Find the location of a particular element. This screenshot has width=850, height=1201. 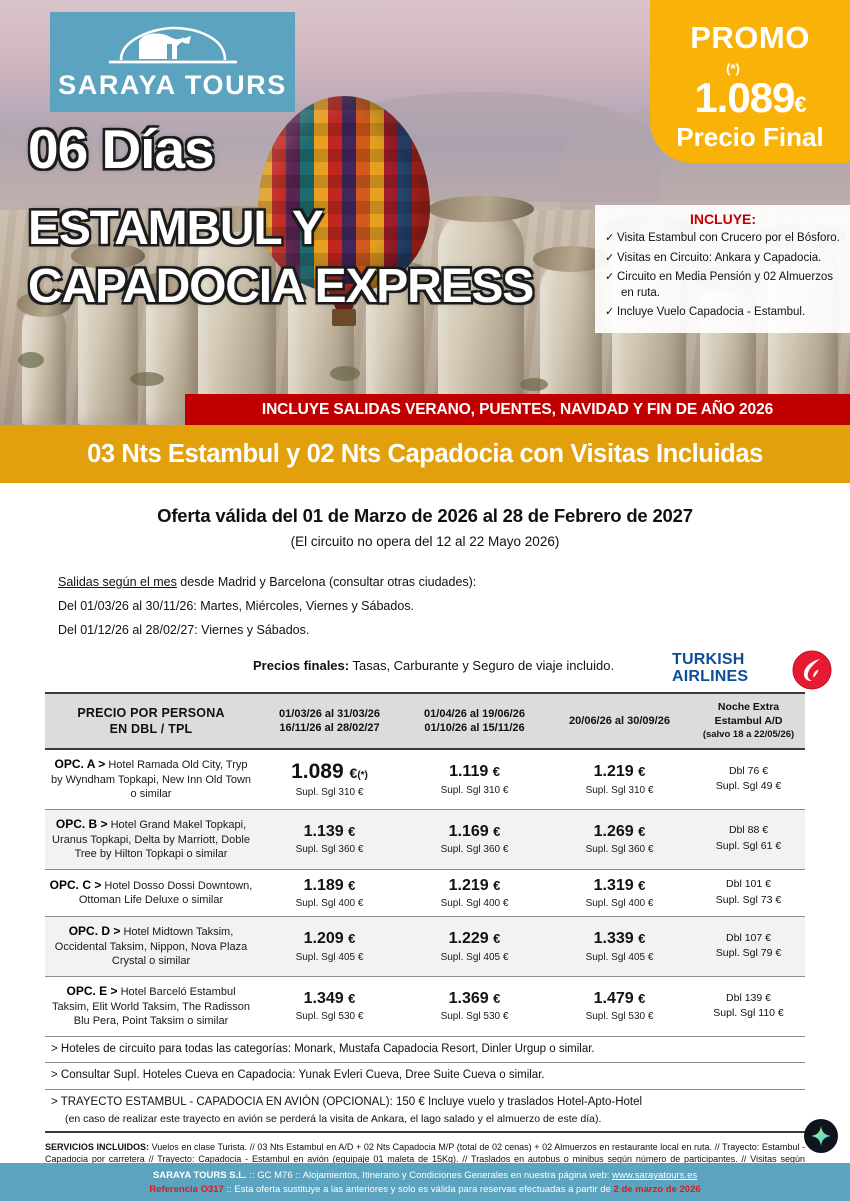

price-value: 1.269 € is located at coordinates (619, 832).